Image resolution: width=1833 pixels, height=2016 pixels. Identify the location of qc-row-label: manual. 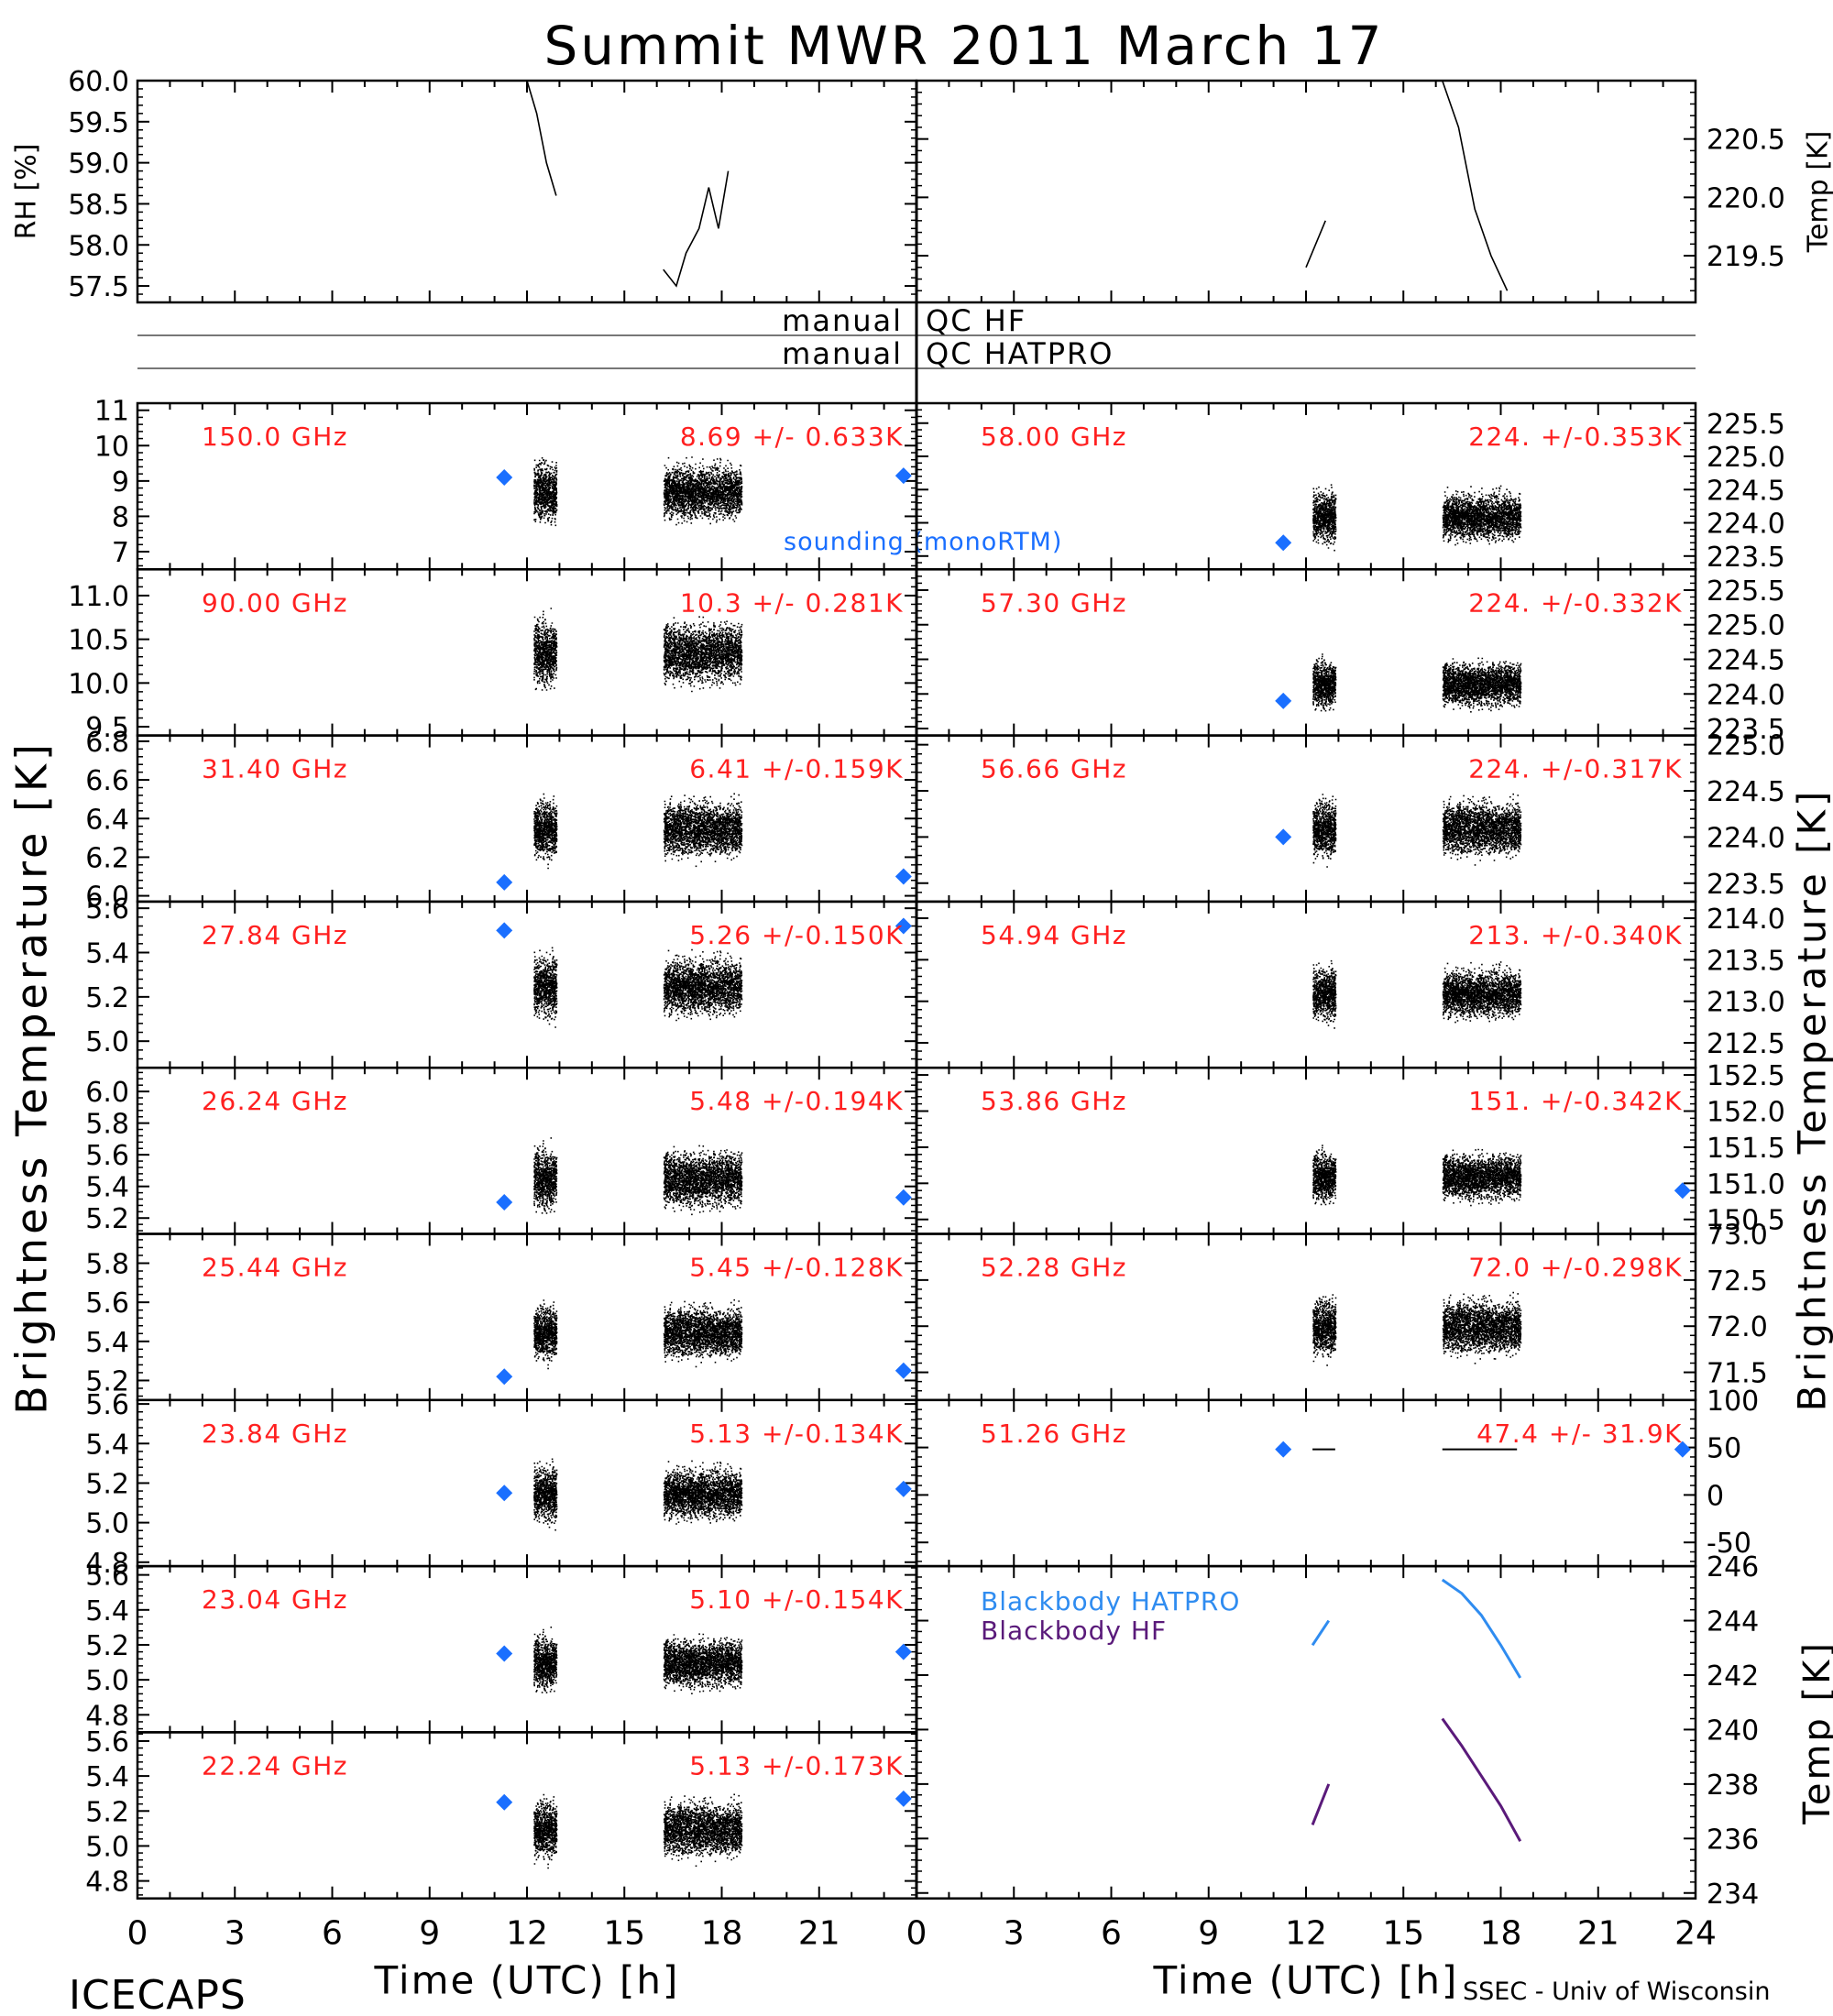
(842, 353).